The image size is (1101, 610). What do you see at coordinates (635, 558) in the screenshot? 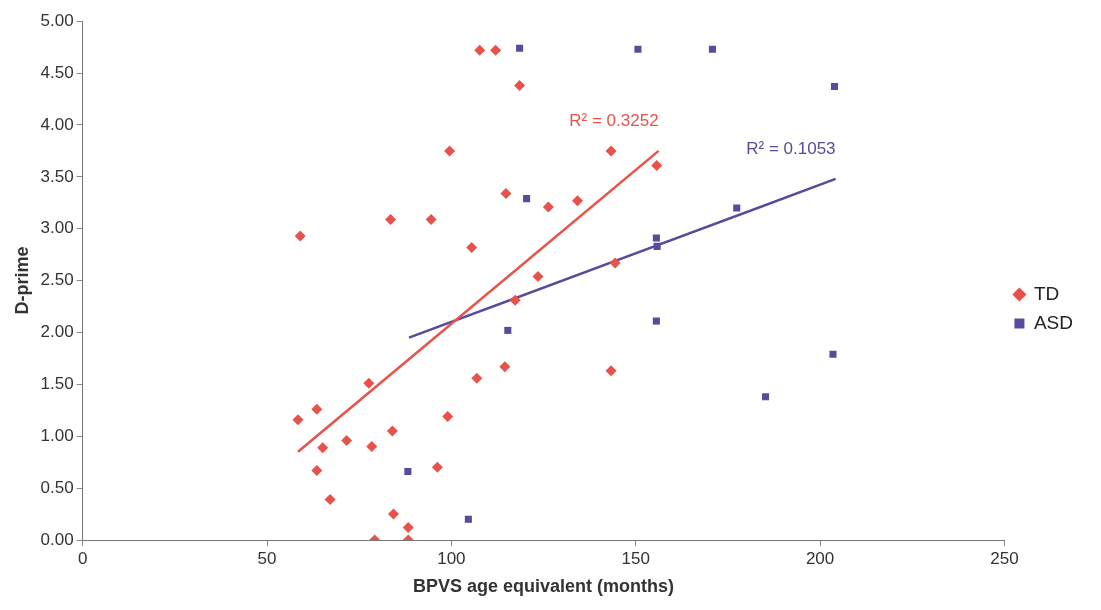
I see `x-tick-label: 150` at bounding box center [635, 558].